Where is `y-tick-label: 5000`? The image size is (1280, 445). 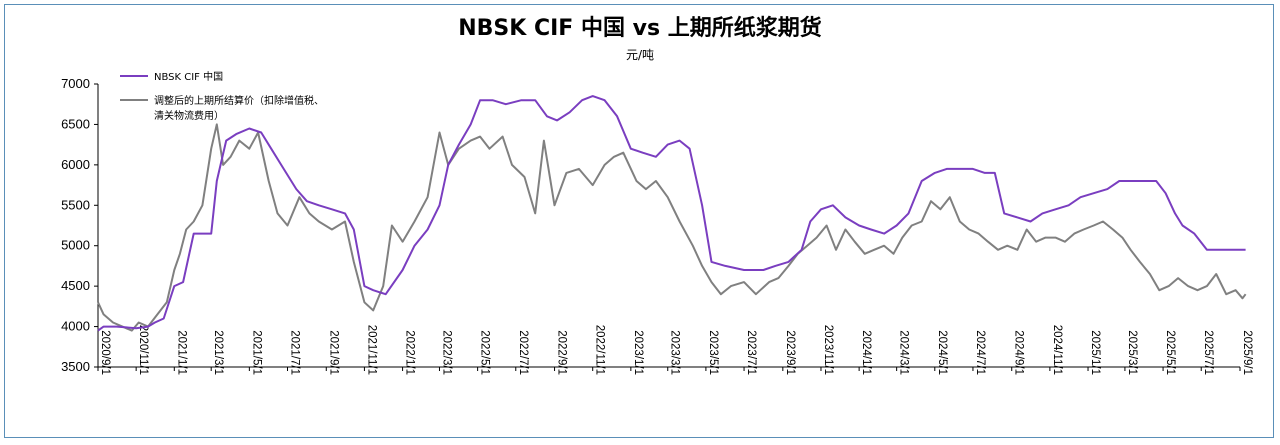
y-tick-label: 5000 is located at coordinates (75, 245).